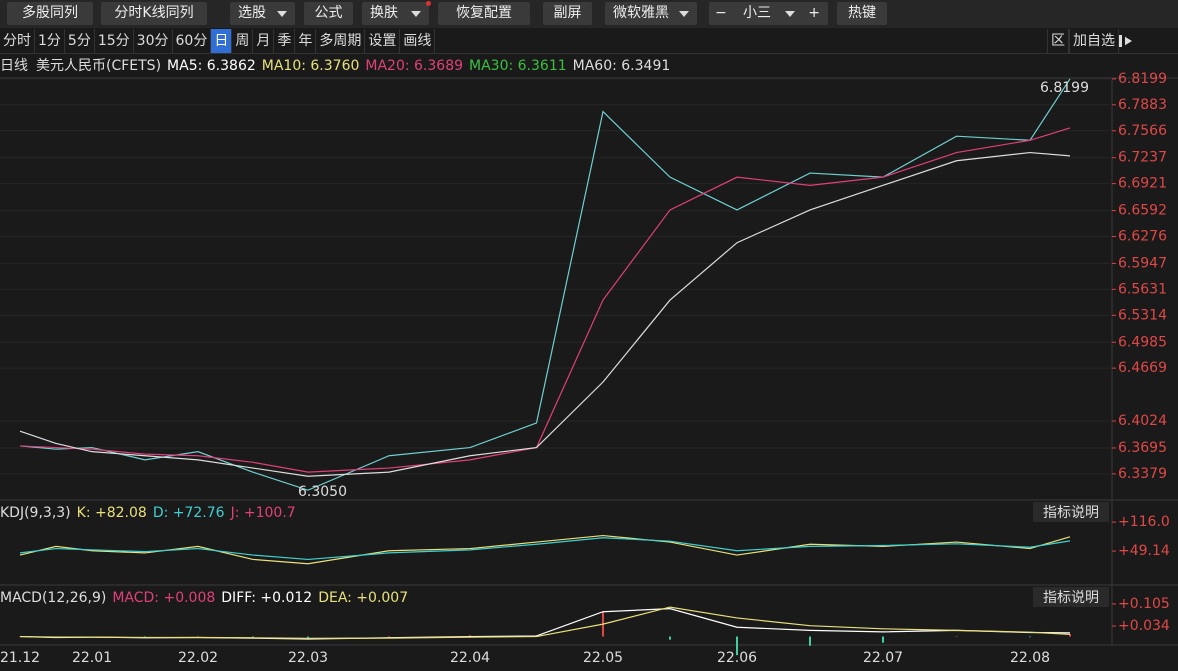 Image resolution: width=1178 pixels, height=671 pixels. Describe the element at coordinates (768, 13) in the screenshot. I see `toolbar-button: − 小三 +` at that location.